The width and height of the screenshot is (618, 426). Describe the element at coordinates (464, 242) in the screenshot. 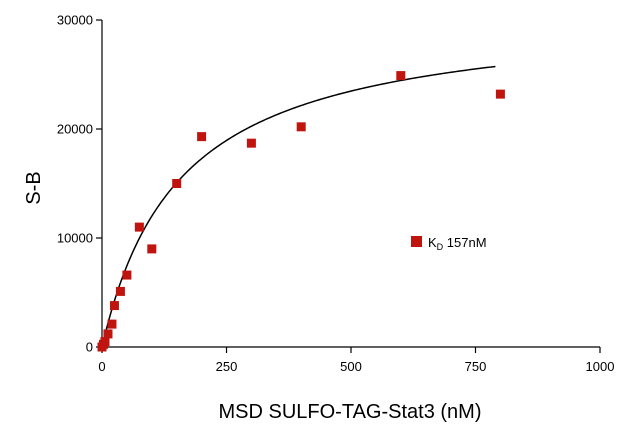

I see `legend-label-suffix: 157nM` at that location.